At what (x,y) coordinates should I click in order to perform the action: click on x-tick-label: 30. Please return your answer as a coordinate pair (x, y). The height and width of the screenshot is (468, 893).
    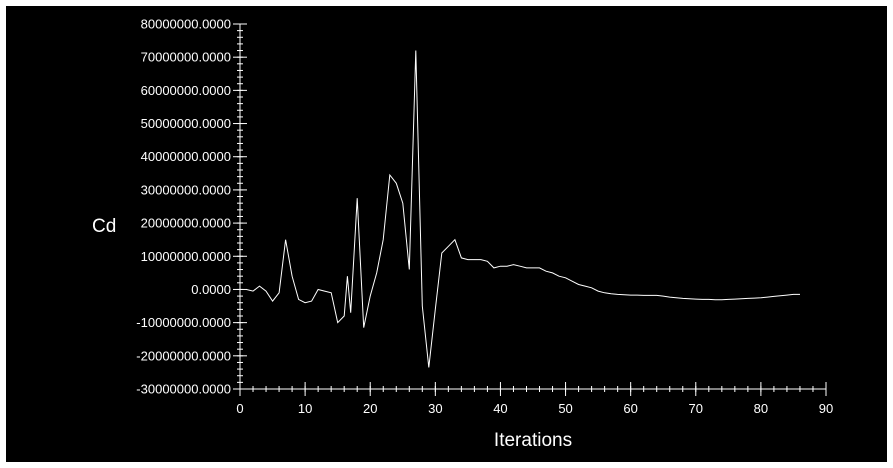
    Looking at the image, I should click on (435, 408).